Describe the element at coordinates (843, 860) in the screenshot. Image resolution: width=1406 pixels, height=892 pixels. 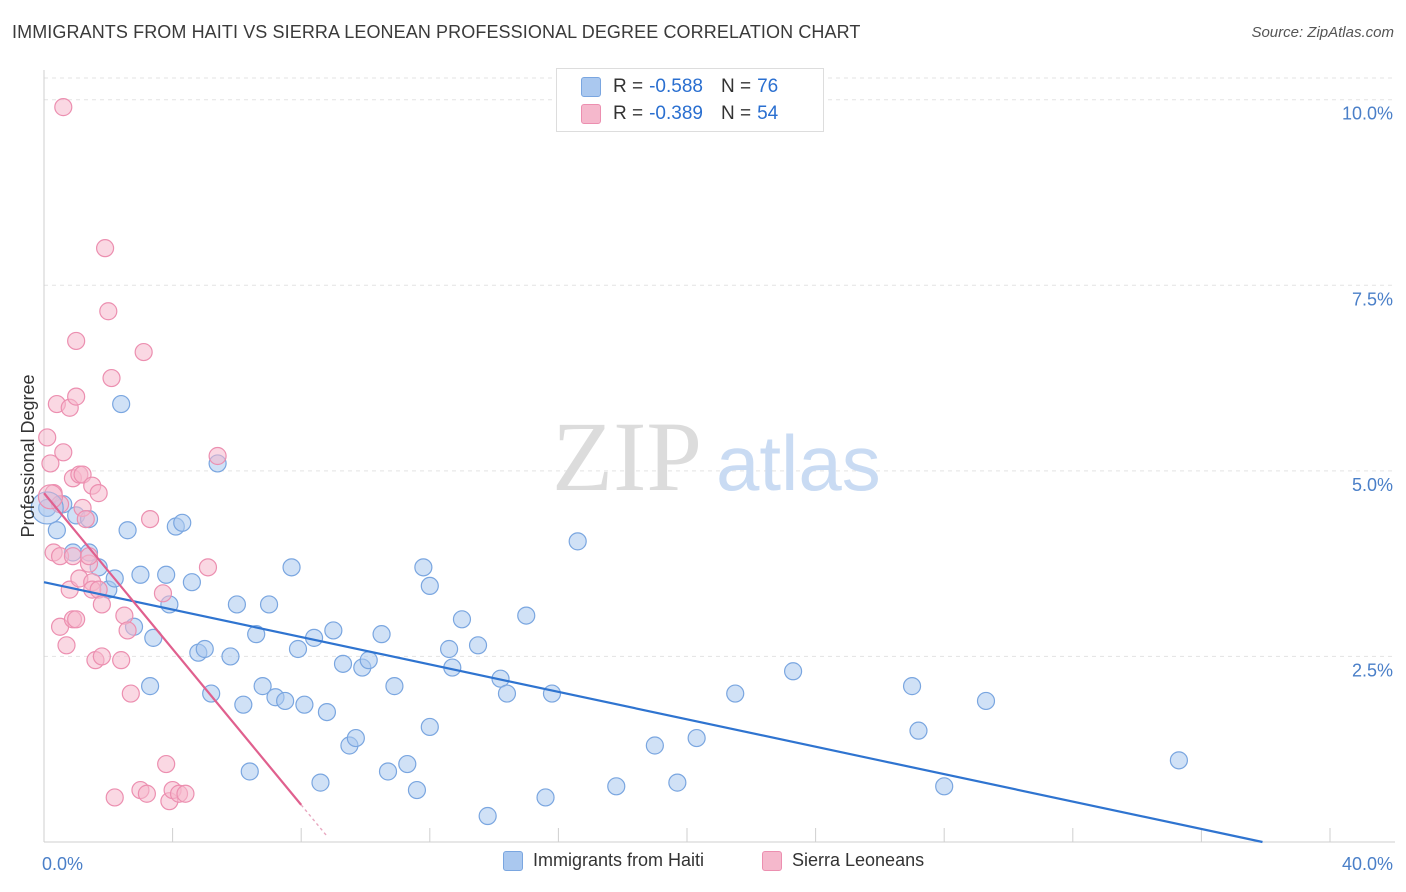
I see `legend-item-sierra: Sierra Leoneans` at that location.